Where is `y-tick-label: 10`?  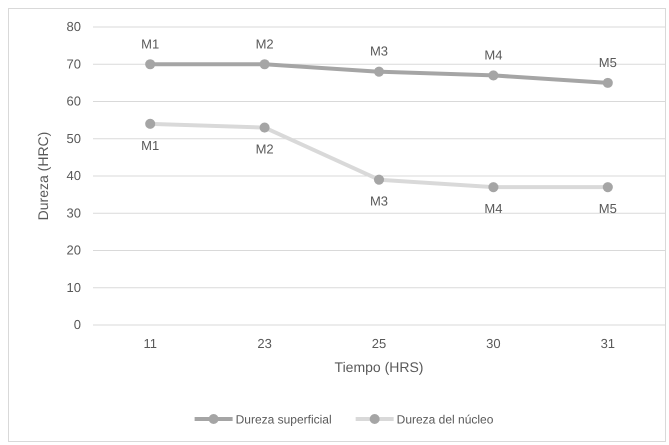
y-tick-label: 10 is located at coordinates (73, 287).